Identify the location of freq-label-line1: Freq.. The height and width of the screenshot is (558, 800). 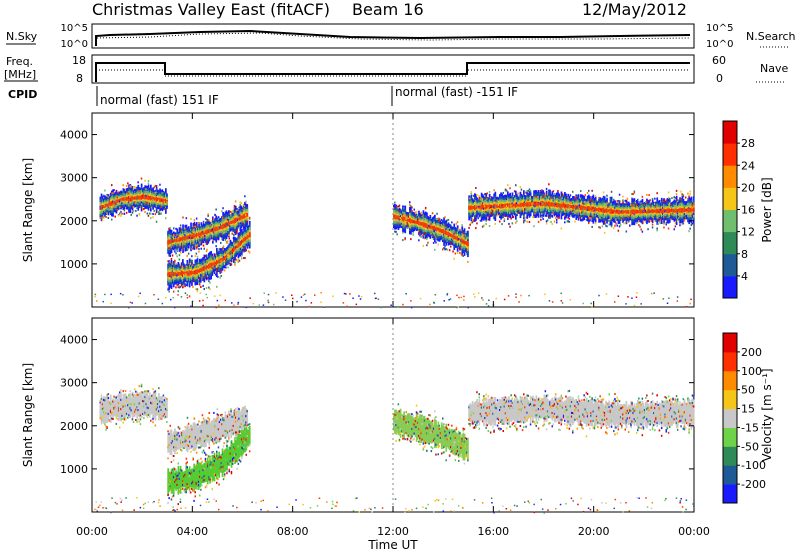
(19, 61).